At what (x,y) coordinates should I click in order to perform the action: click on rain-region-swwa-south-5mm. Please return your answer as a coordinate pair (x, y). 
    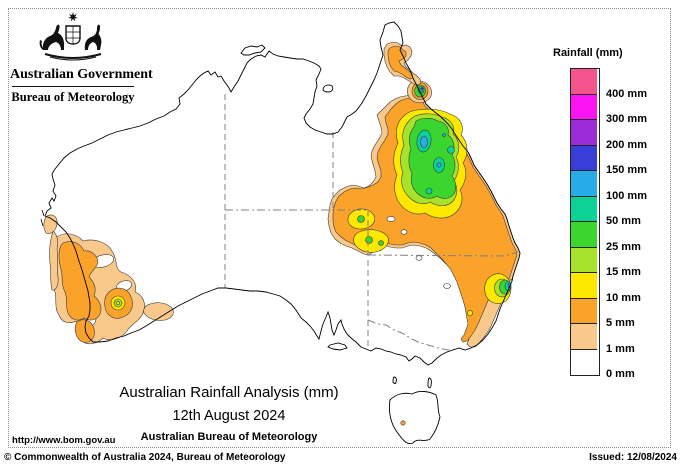
    Looking at the image, I should click on (84, 331).